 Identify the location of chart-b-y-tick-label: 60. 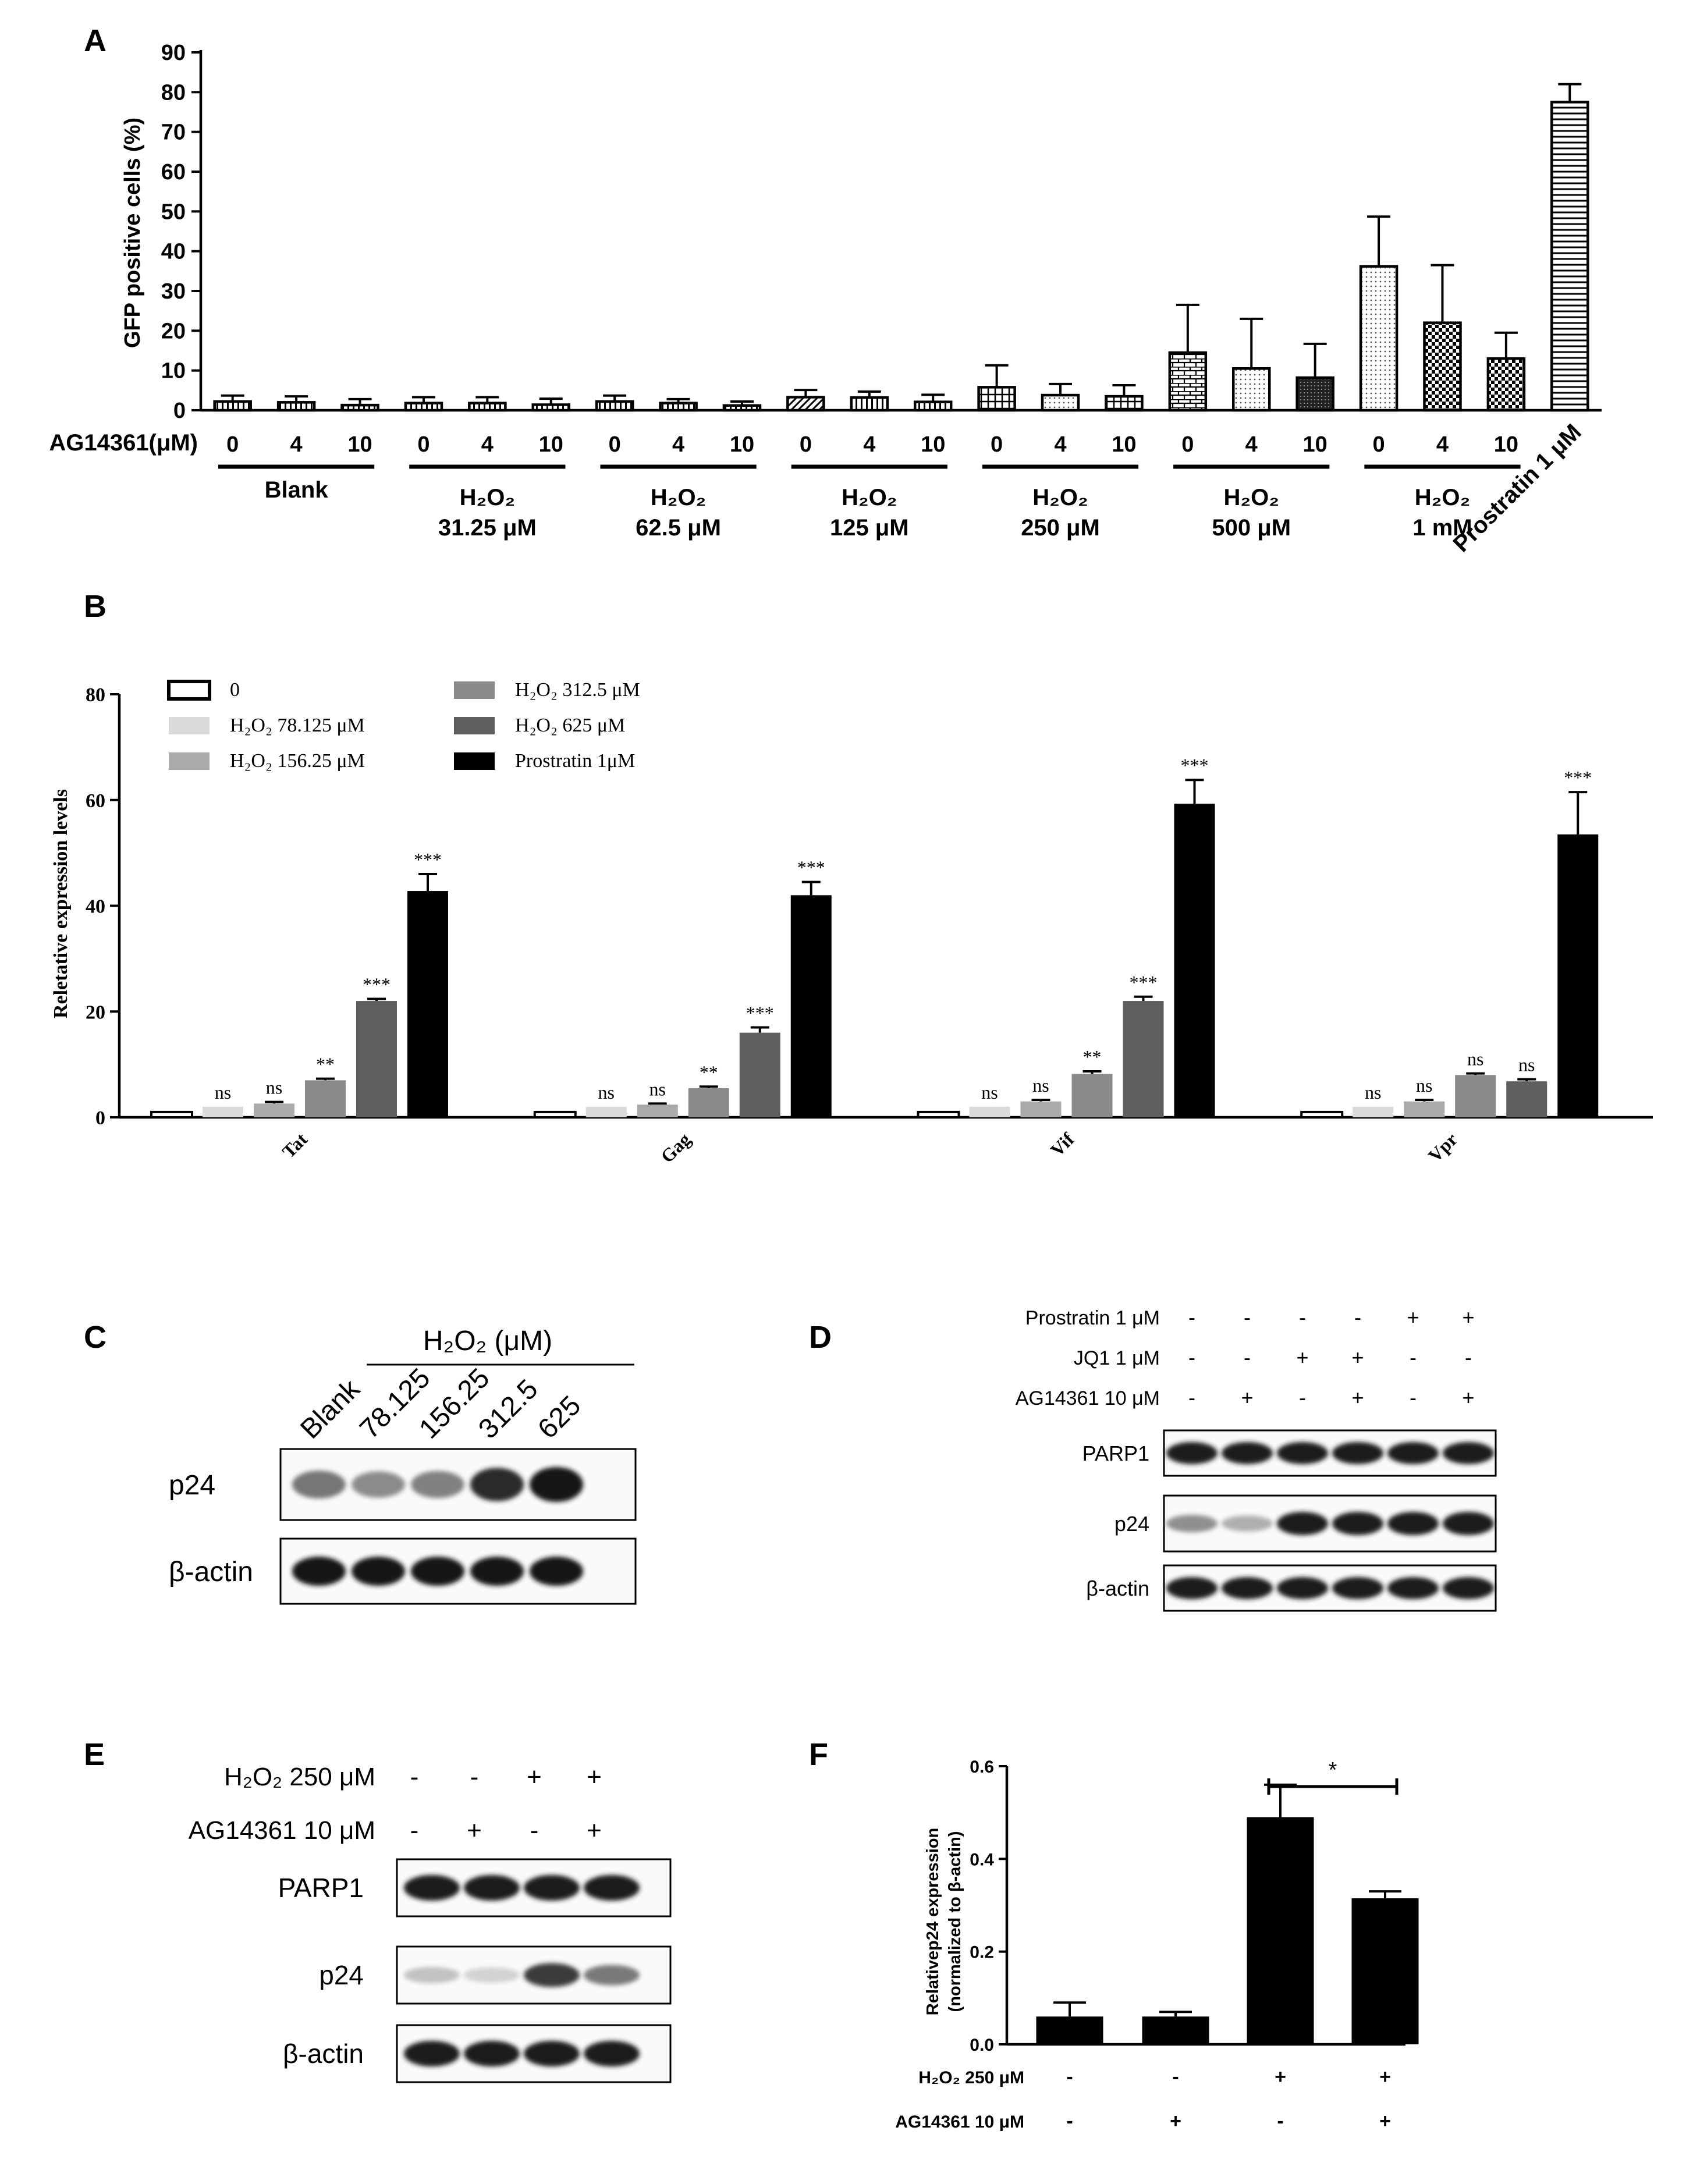
(95, 801).